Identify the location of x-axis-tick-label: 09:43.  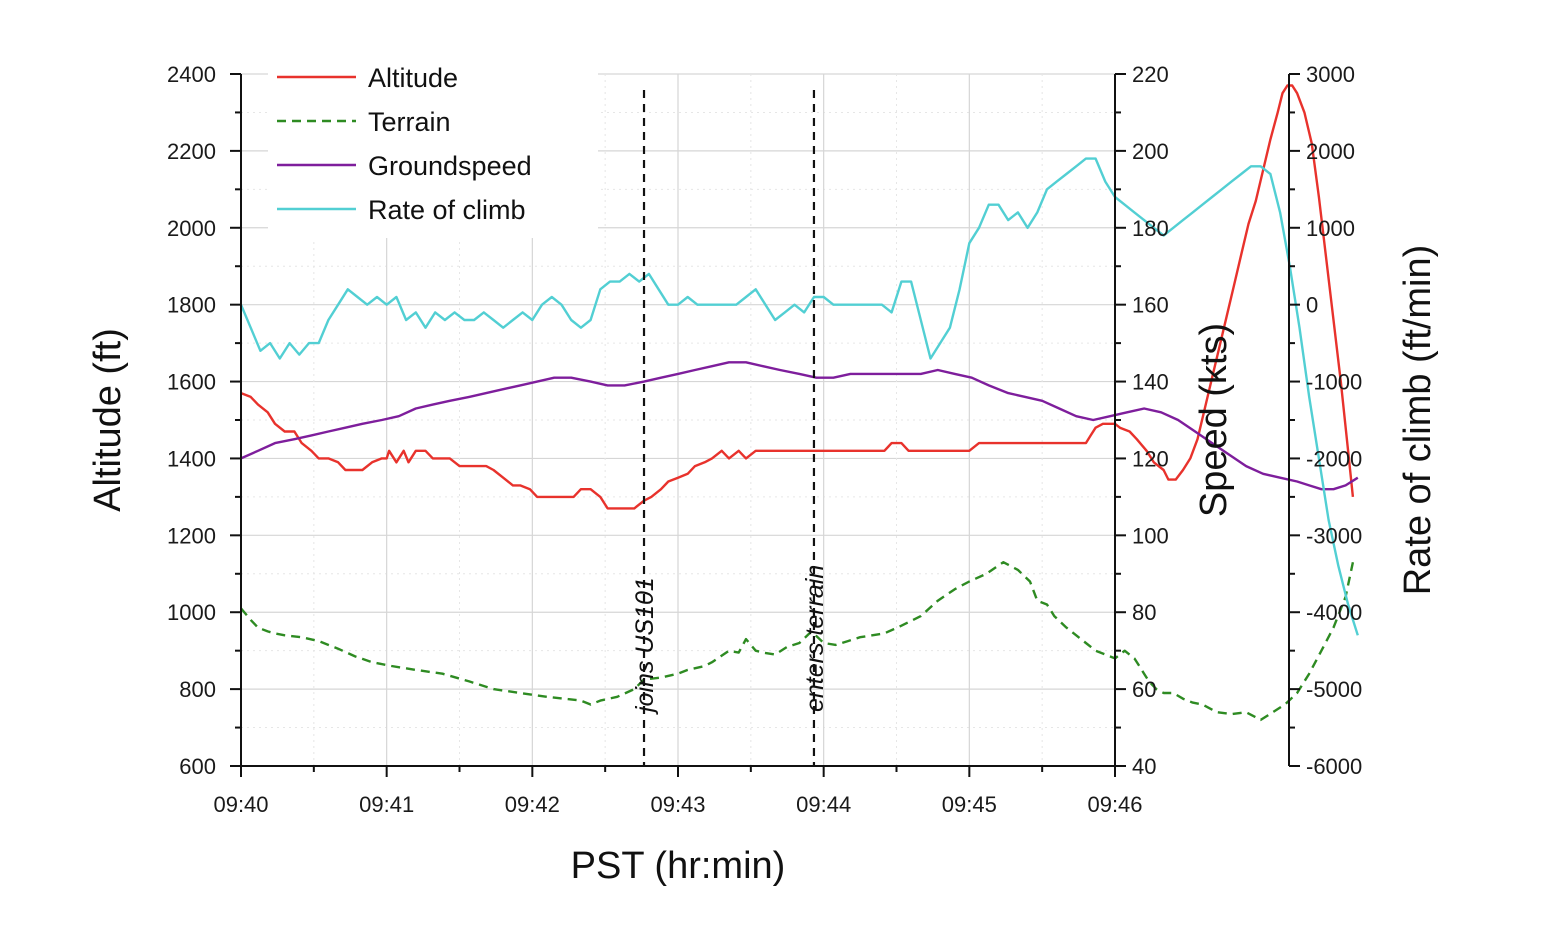
(677, 804).